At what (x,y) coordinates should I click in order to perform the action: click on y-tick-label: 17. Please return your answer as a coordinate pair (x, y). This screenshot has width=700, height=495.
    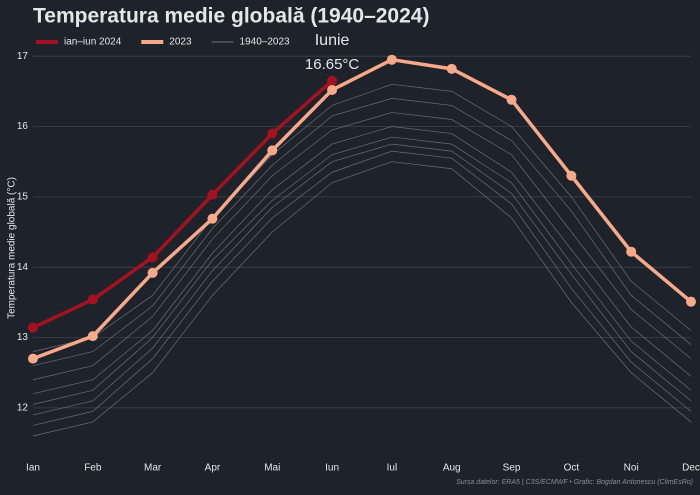
    Looking at the image, I should click on (23, 56).